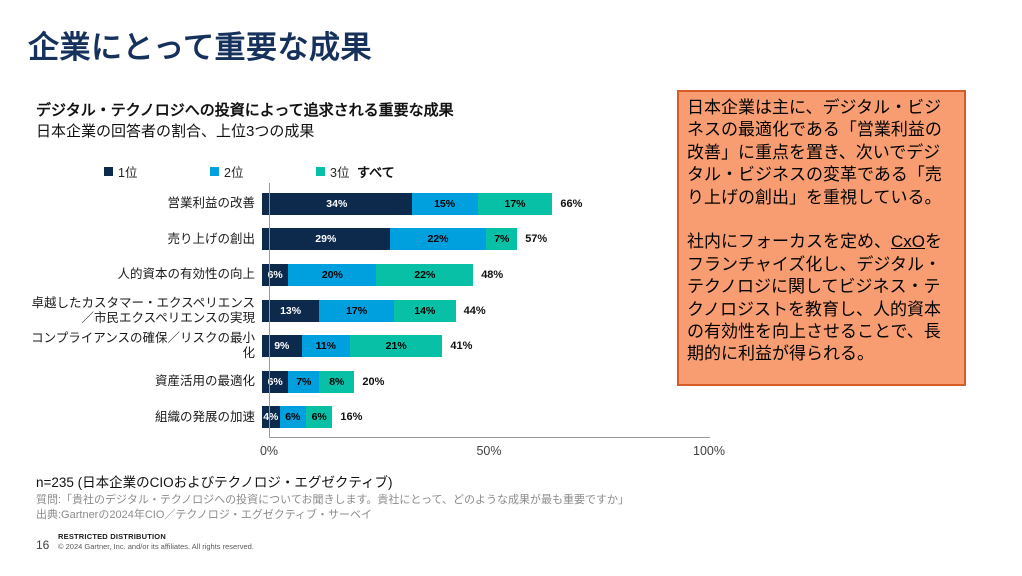 The height and width of the screenshot is (576, 1022). Describe the element at coordinates (143, 346) in the screenshot. I see `bar-category-label: コンプライアンスの確保／リスクの最小化` at that location.